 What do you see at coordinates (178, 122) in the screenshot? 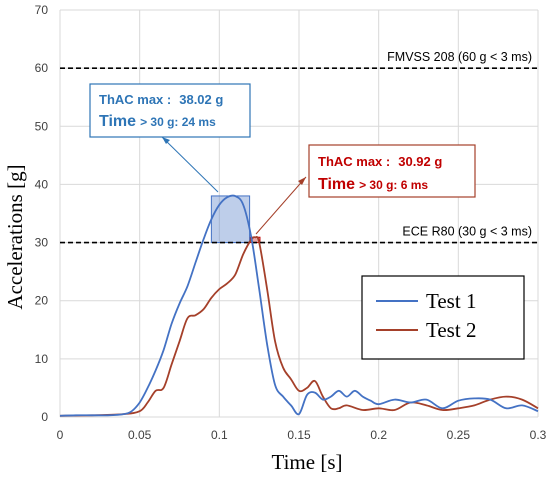
I see `annotation-test1-time-value: > 30 g: 24 ms` at bounding box center [178, 122].